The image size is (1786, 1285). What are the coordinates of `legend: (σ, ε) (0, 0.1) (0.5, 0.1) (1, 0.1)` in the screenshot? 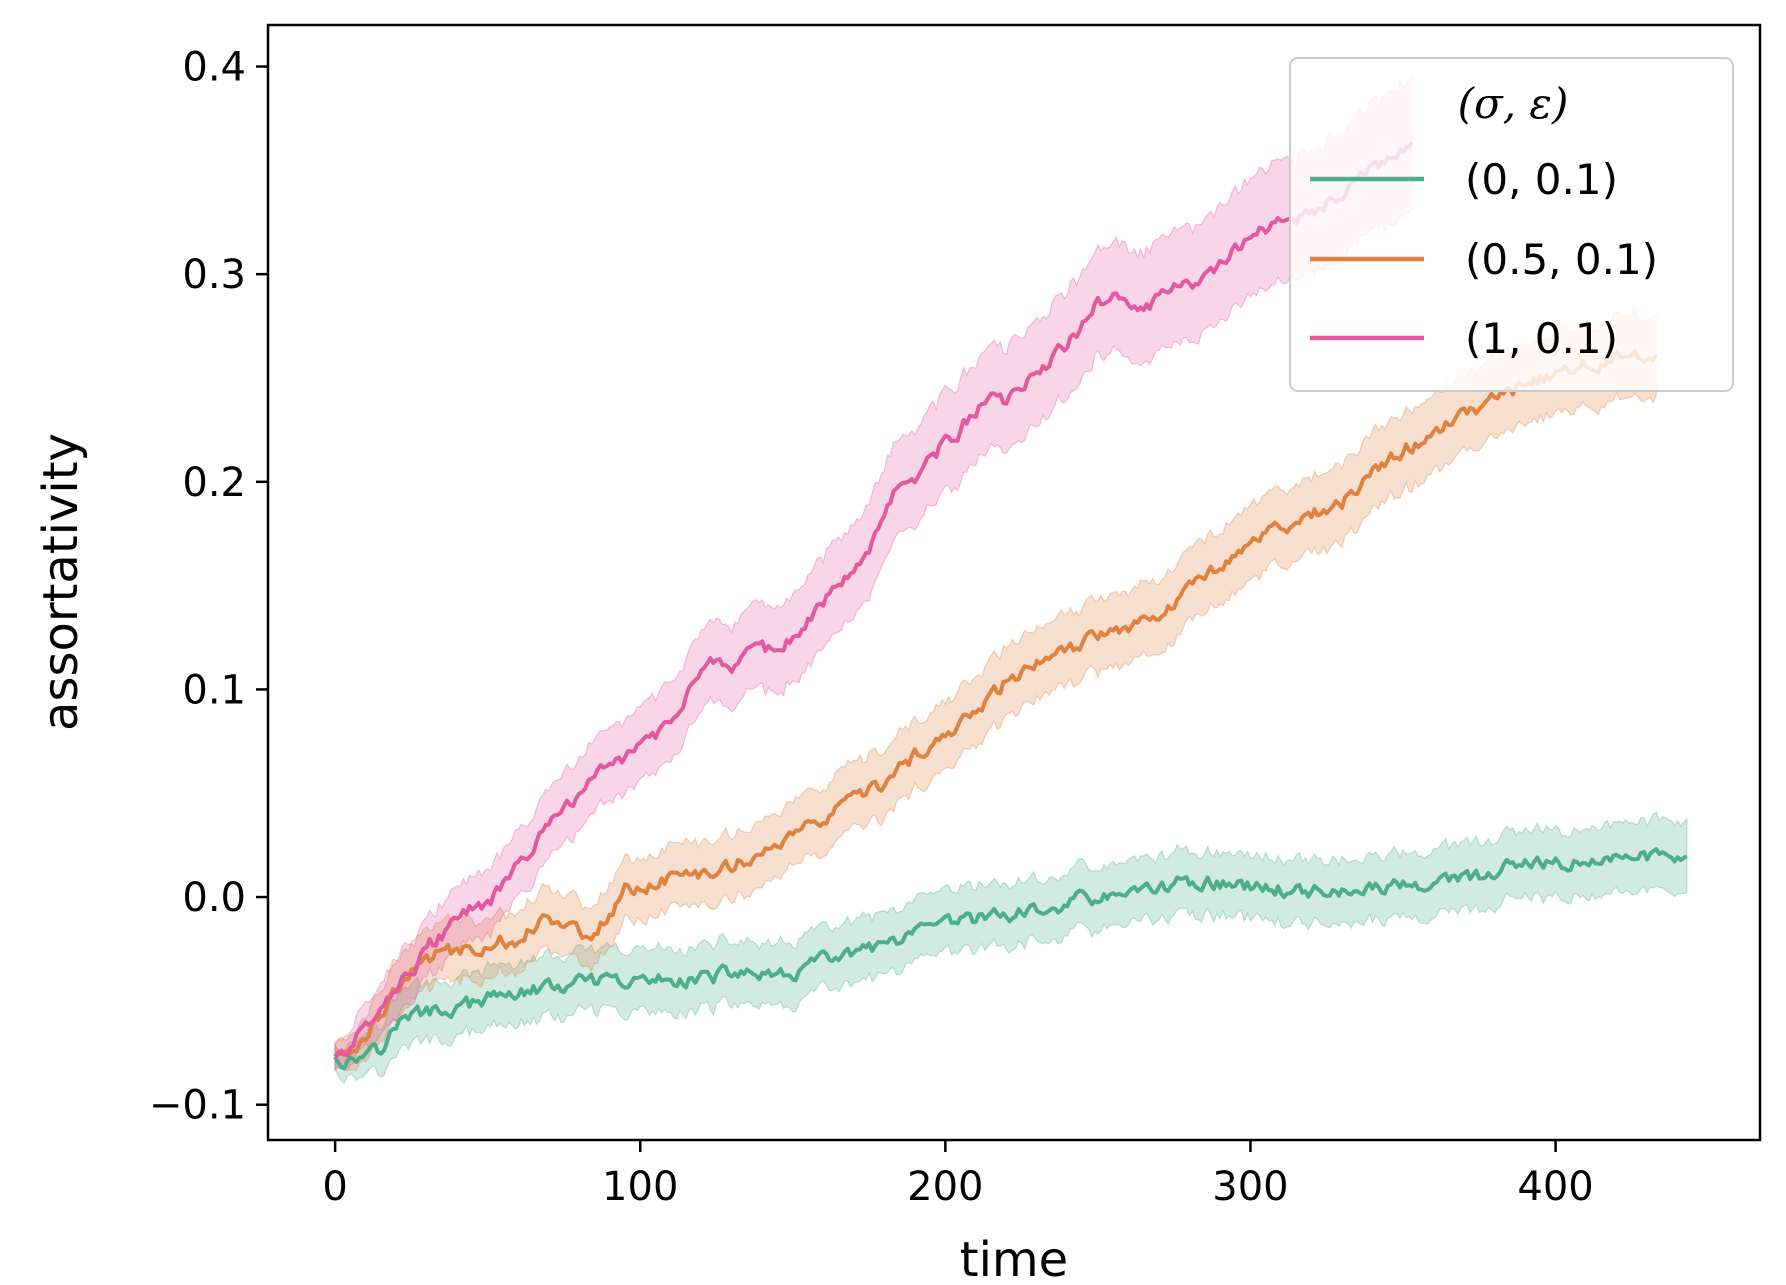 It's located at (1511, 224).